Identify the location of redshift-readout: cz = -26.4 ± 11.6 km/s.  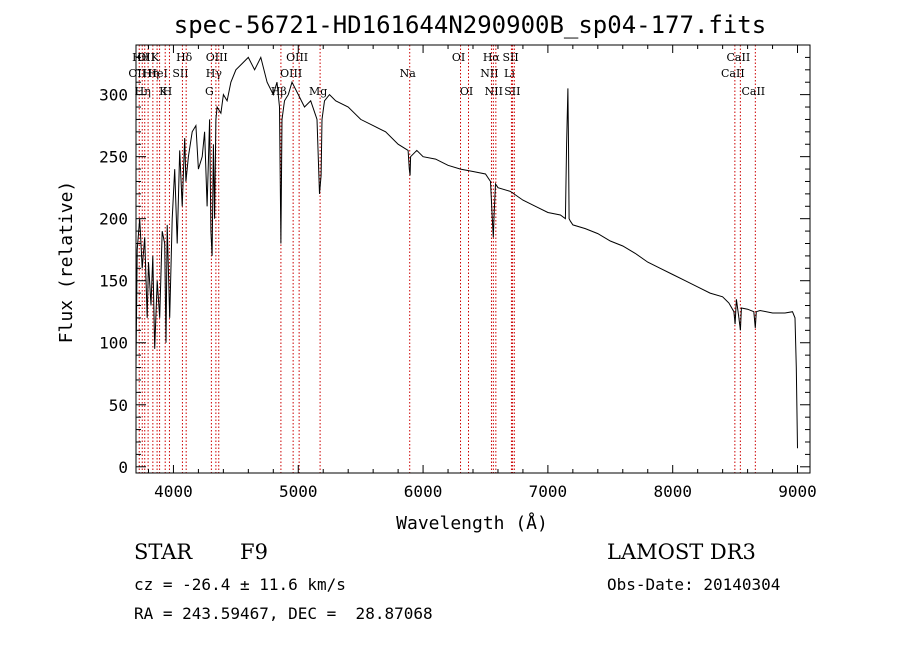
(240, 584).